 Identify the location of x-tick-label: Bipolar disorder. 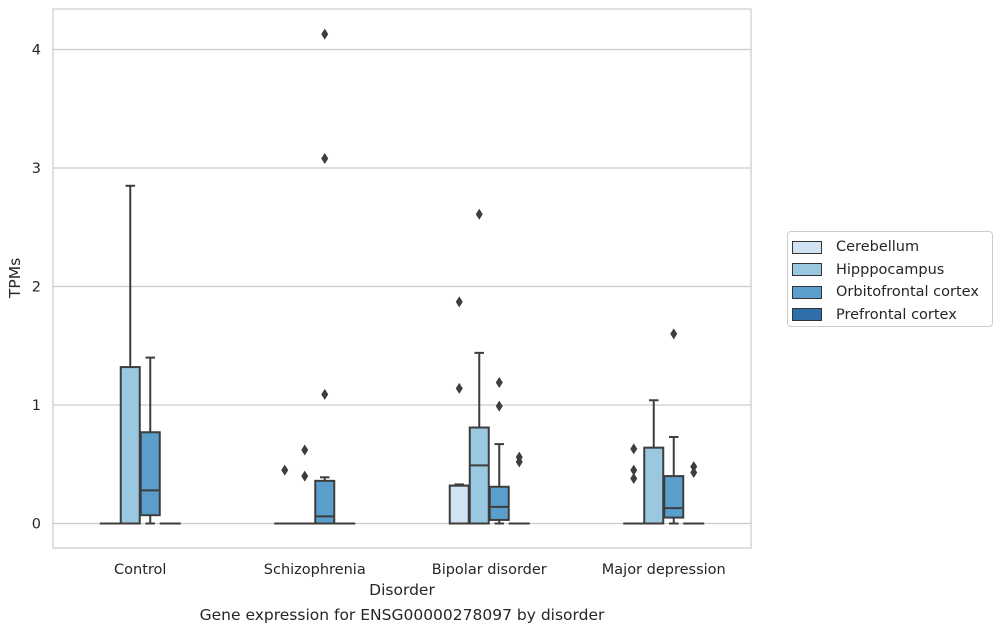
(489, 570).